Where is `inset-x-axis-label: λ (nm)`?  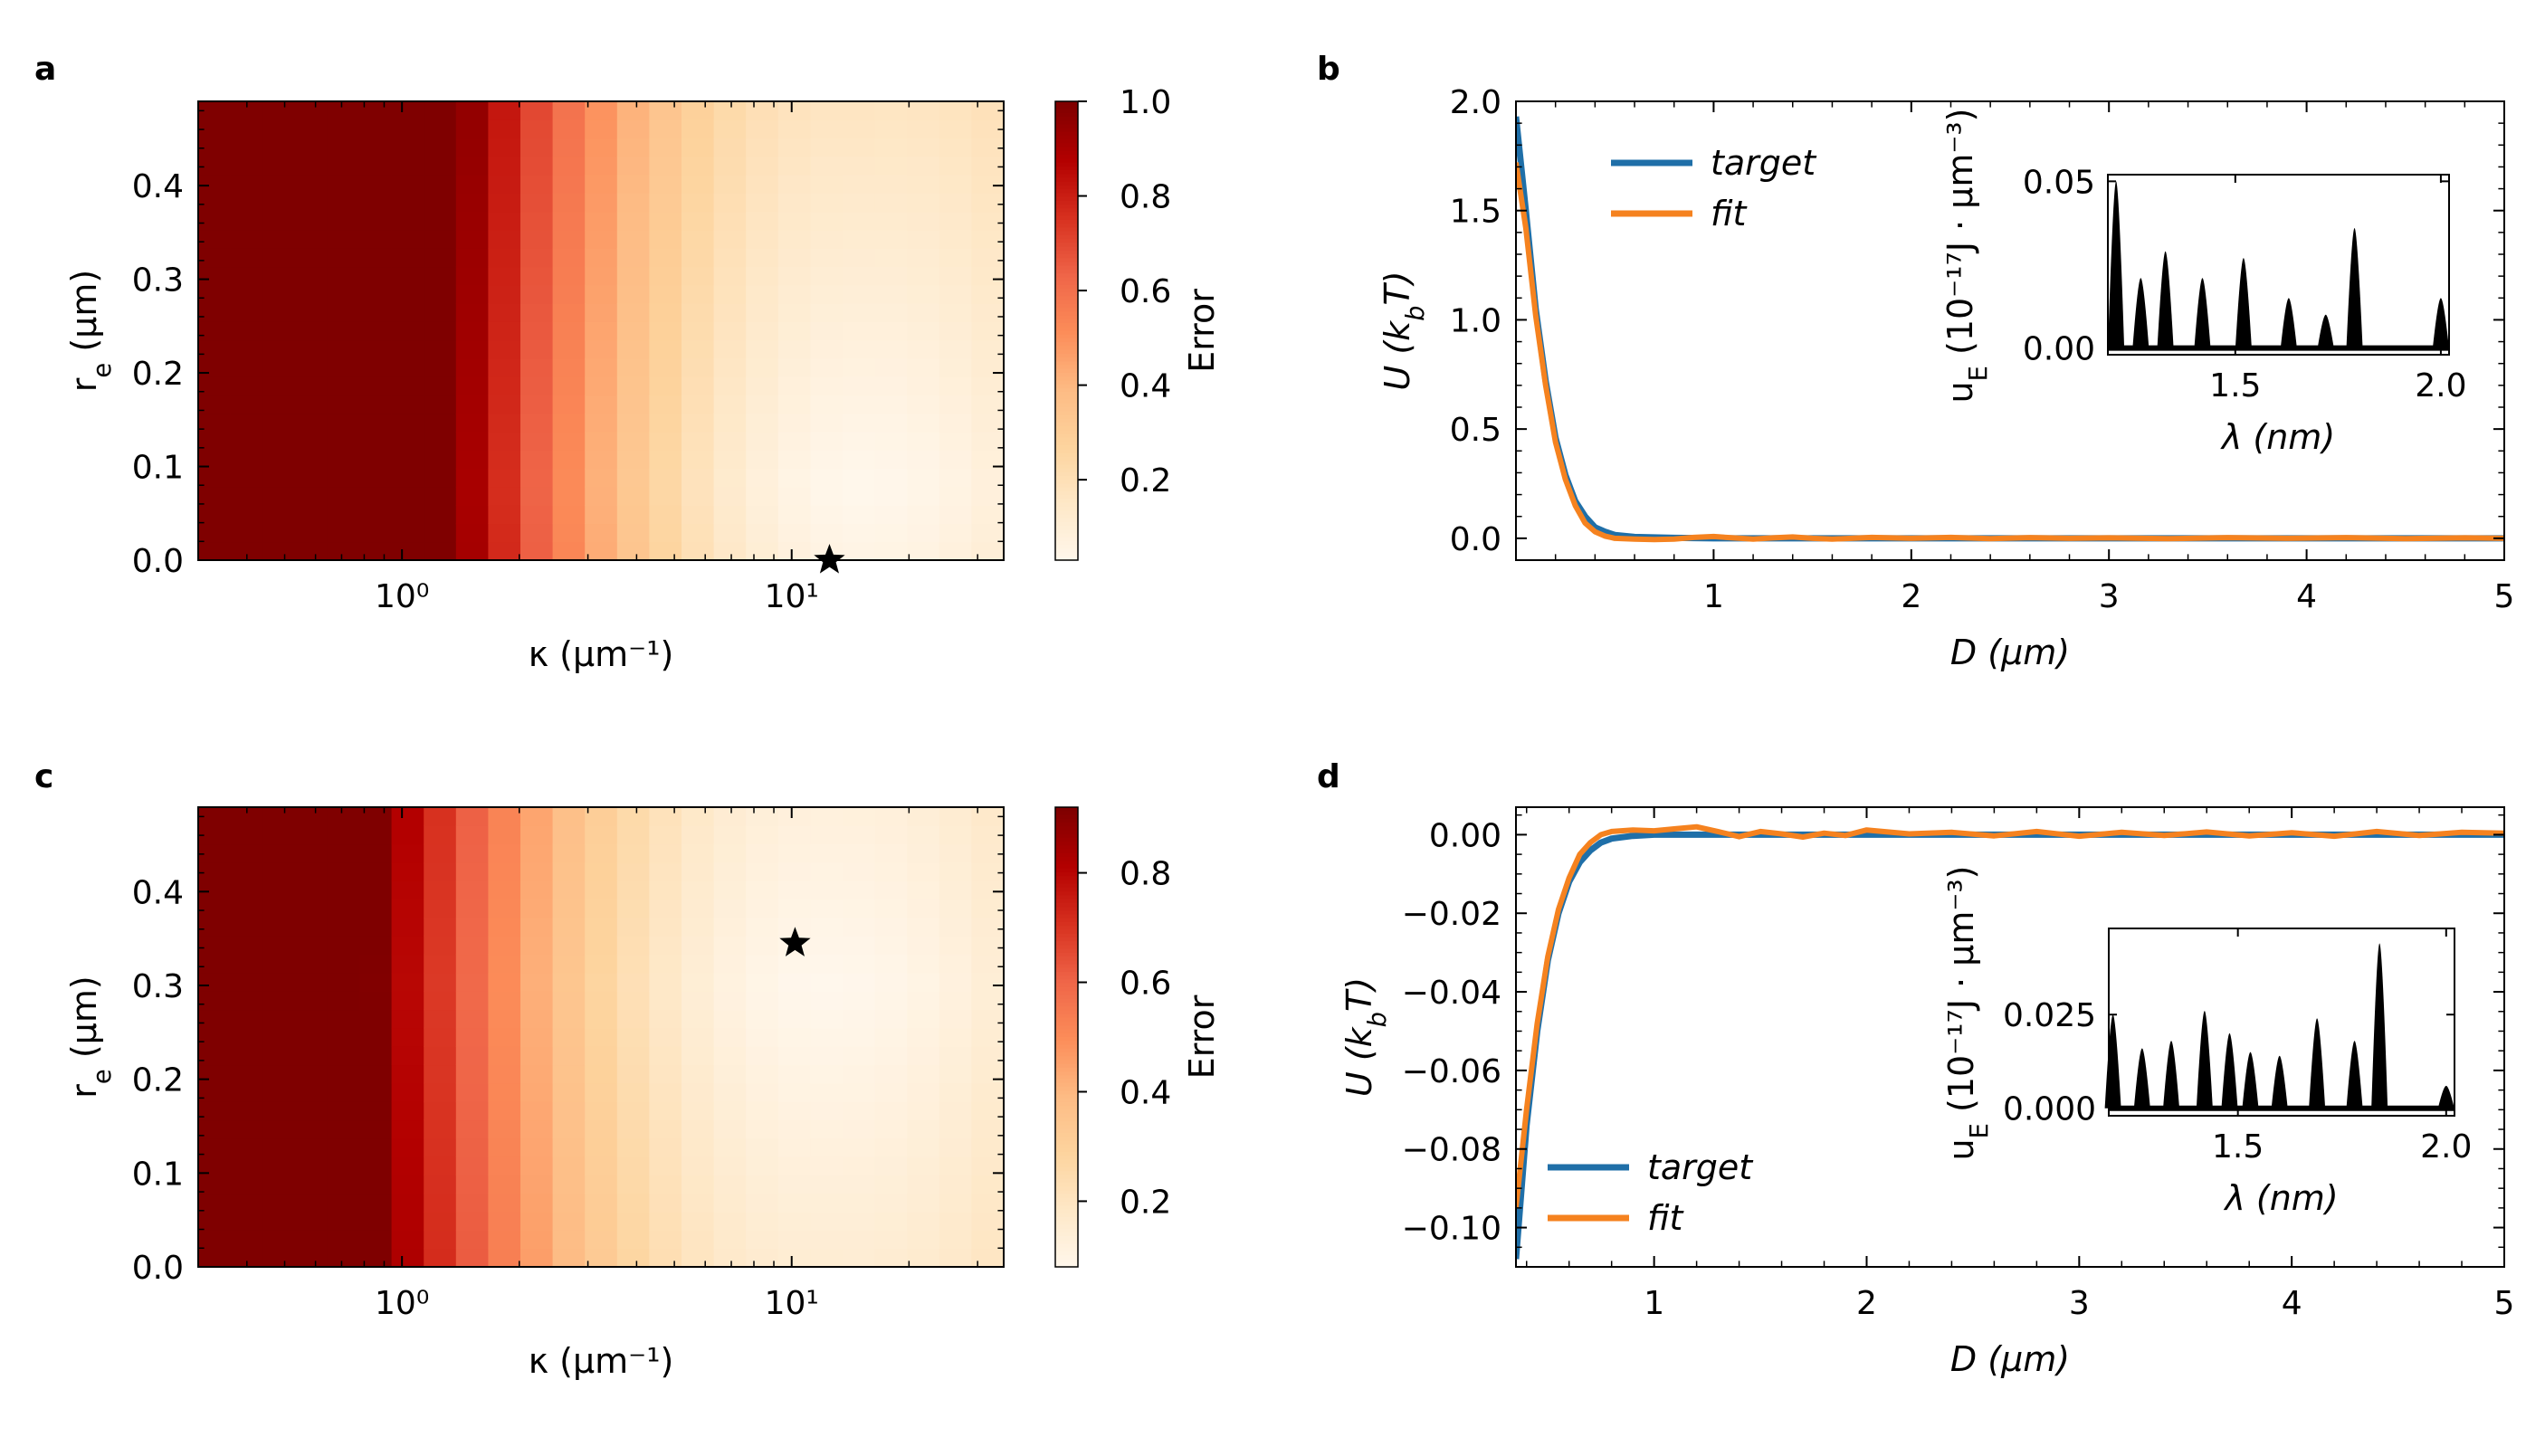 inset-x-axis-label: λ (nm) is located at coordinates (2280, 1198).